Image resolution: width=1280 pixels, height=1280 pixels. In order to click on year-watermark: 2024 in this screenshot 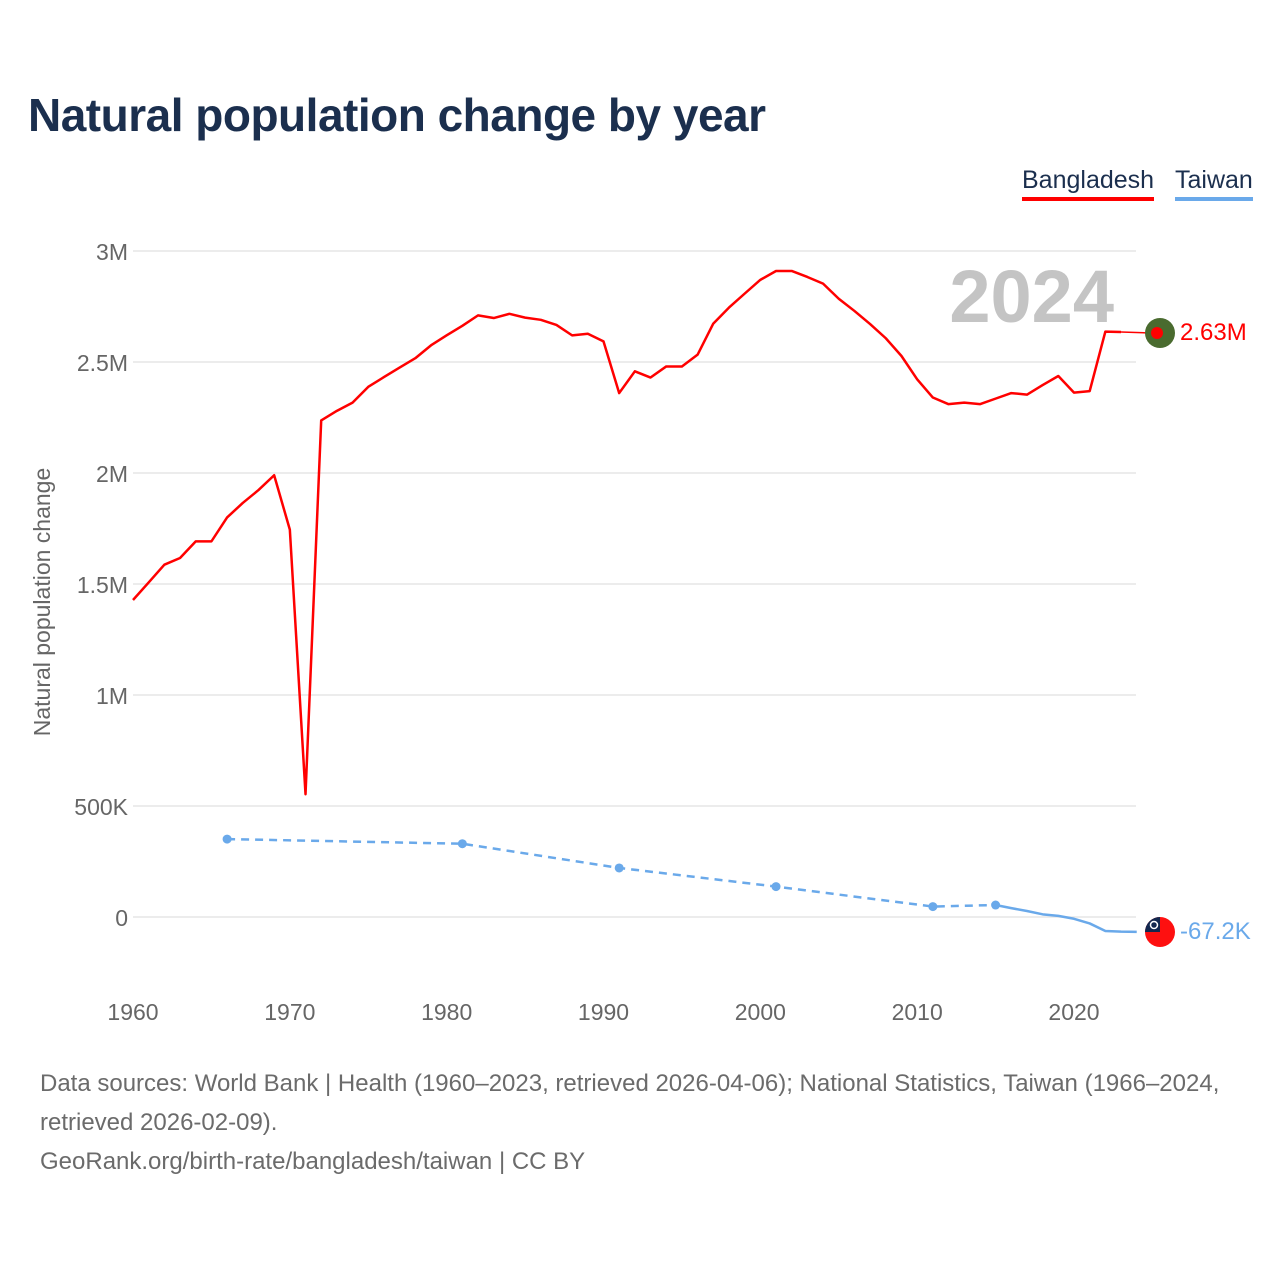, I will do `click(1031, 296)`.